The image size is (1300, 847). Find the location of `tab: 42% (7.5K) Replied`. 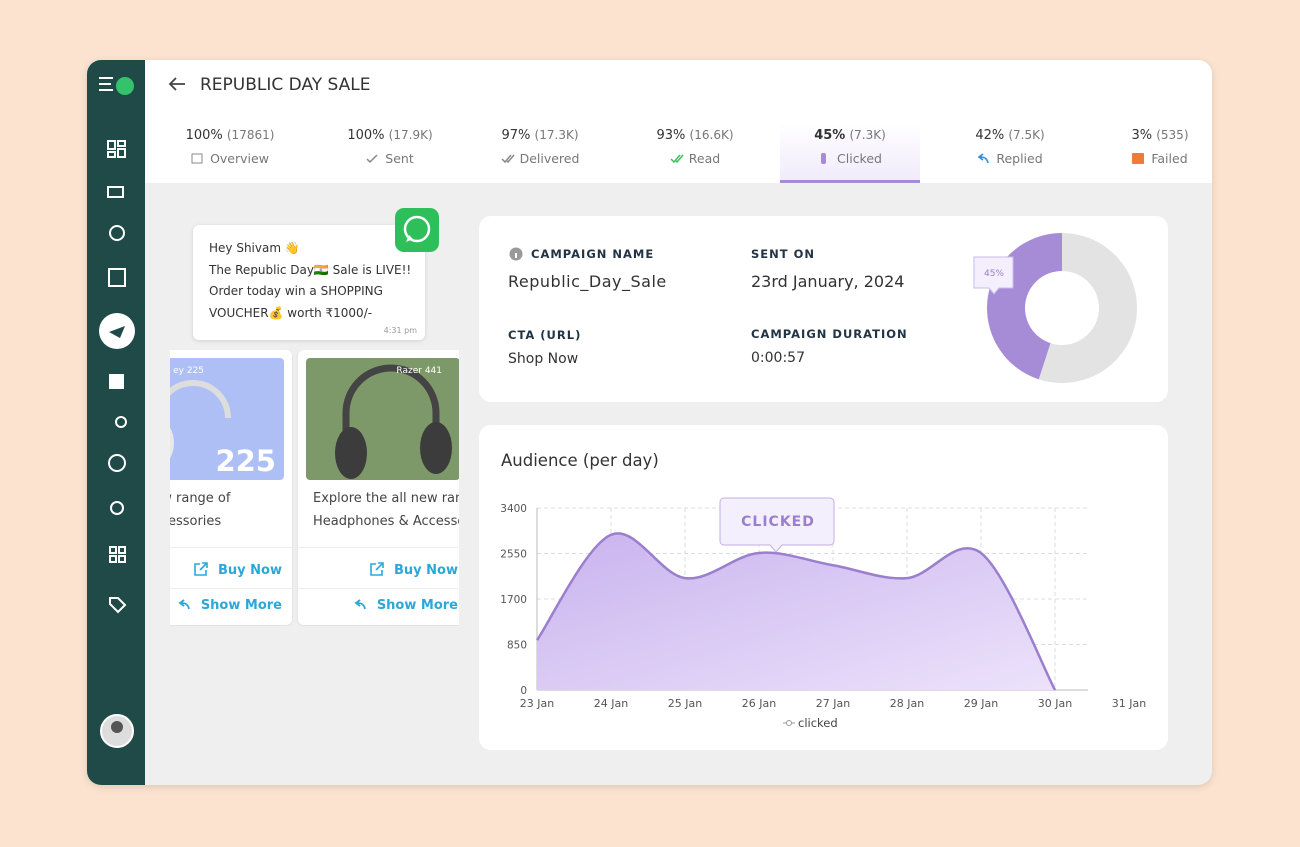

tab: 42% (7.5K) Replied is located at coordinates (1010, 152).